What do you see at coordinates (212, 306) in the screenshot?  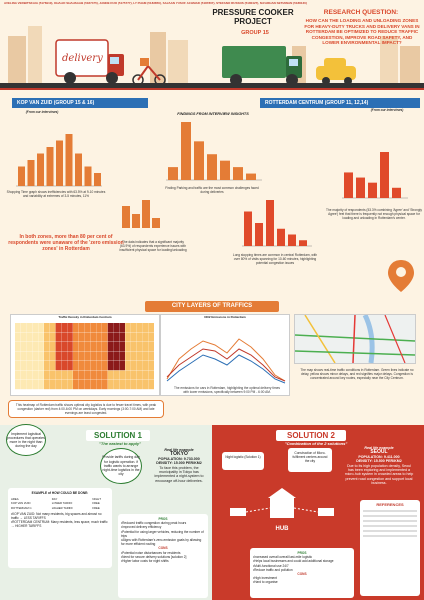 I see `city-layers-title: CITY LAYERS OF TRAFFICS` at bounding box center [212, 306].